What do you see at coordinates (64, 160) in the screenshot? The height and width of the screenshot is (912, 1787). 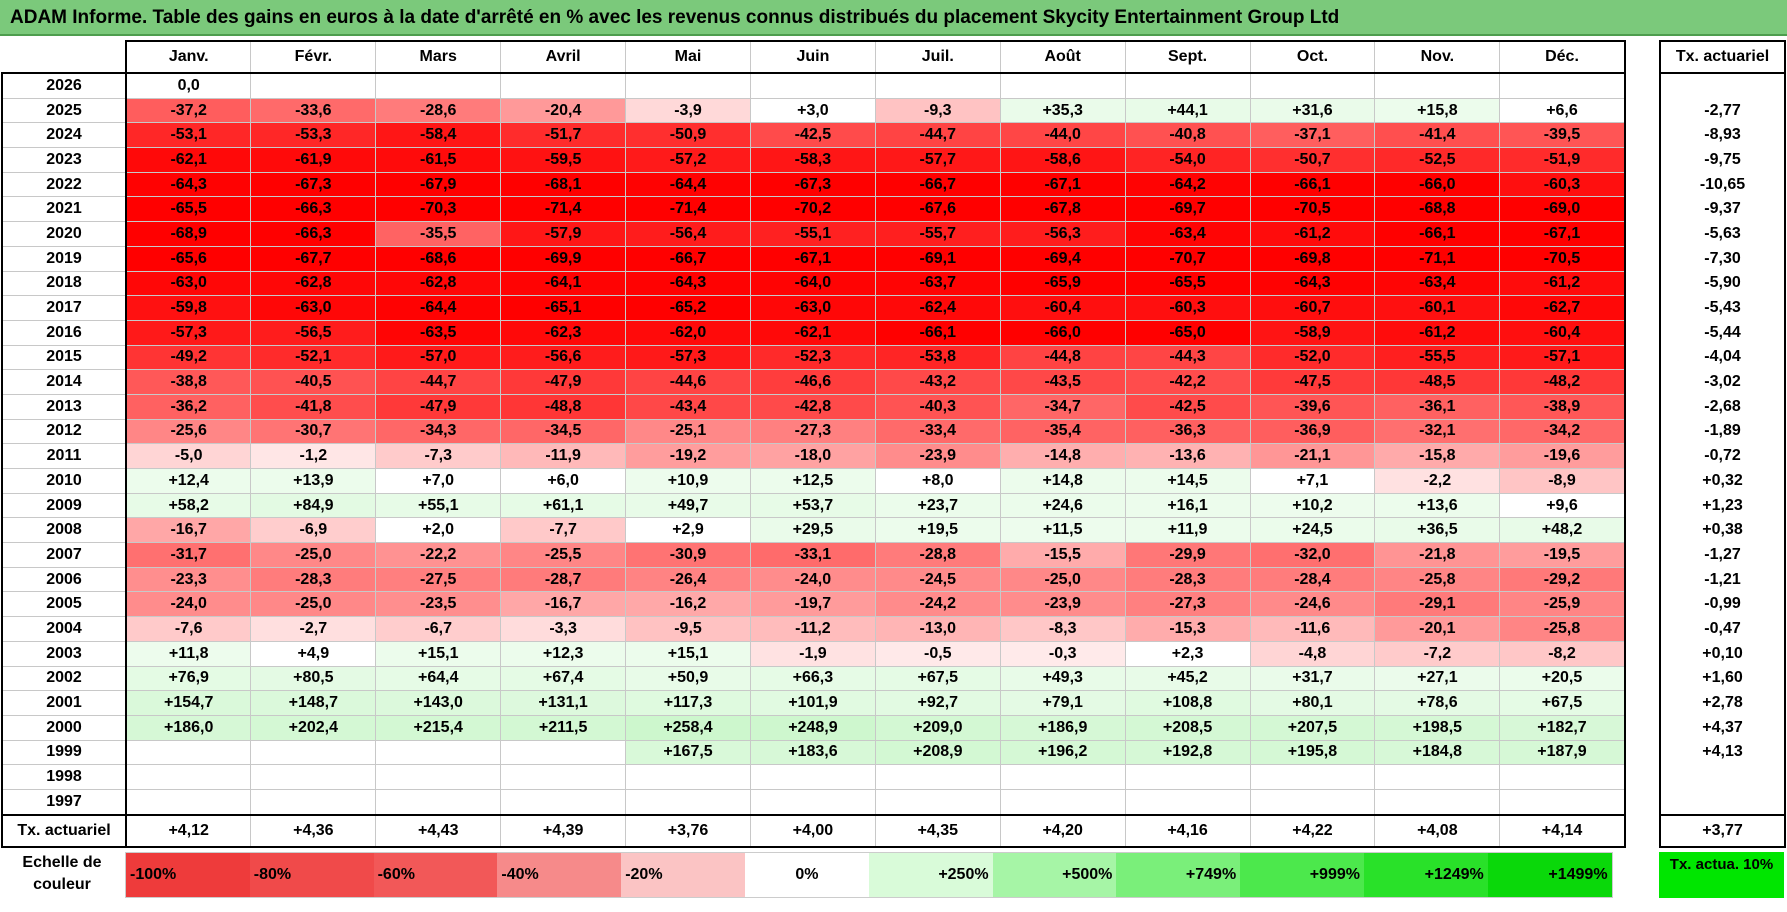 I see `year-label: 2023` at bounding box center [64, 160].